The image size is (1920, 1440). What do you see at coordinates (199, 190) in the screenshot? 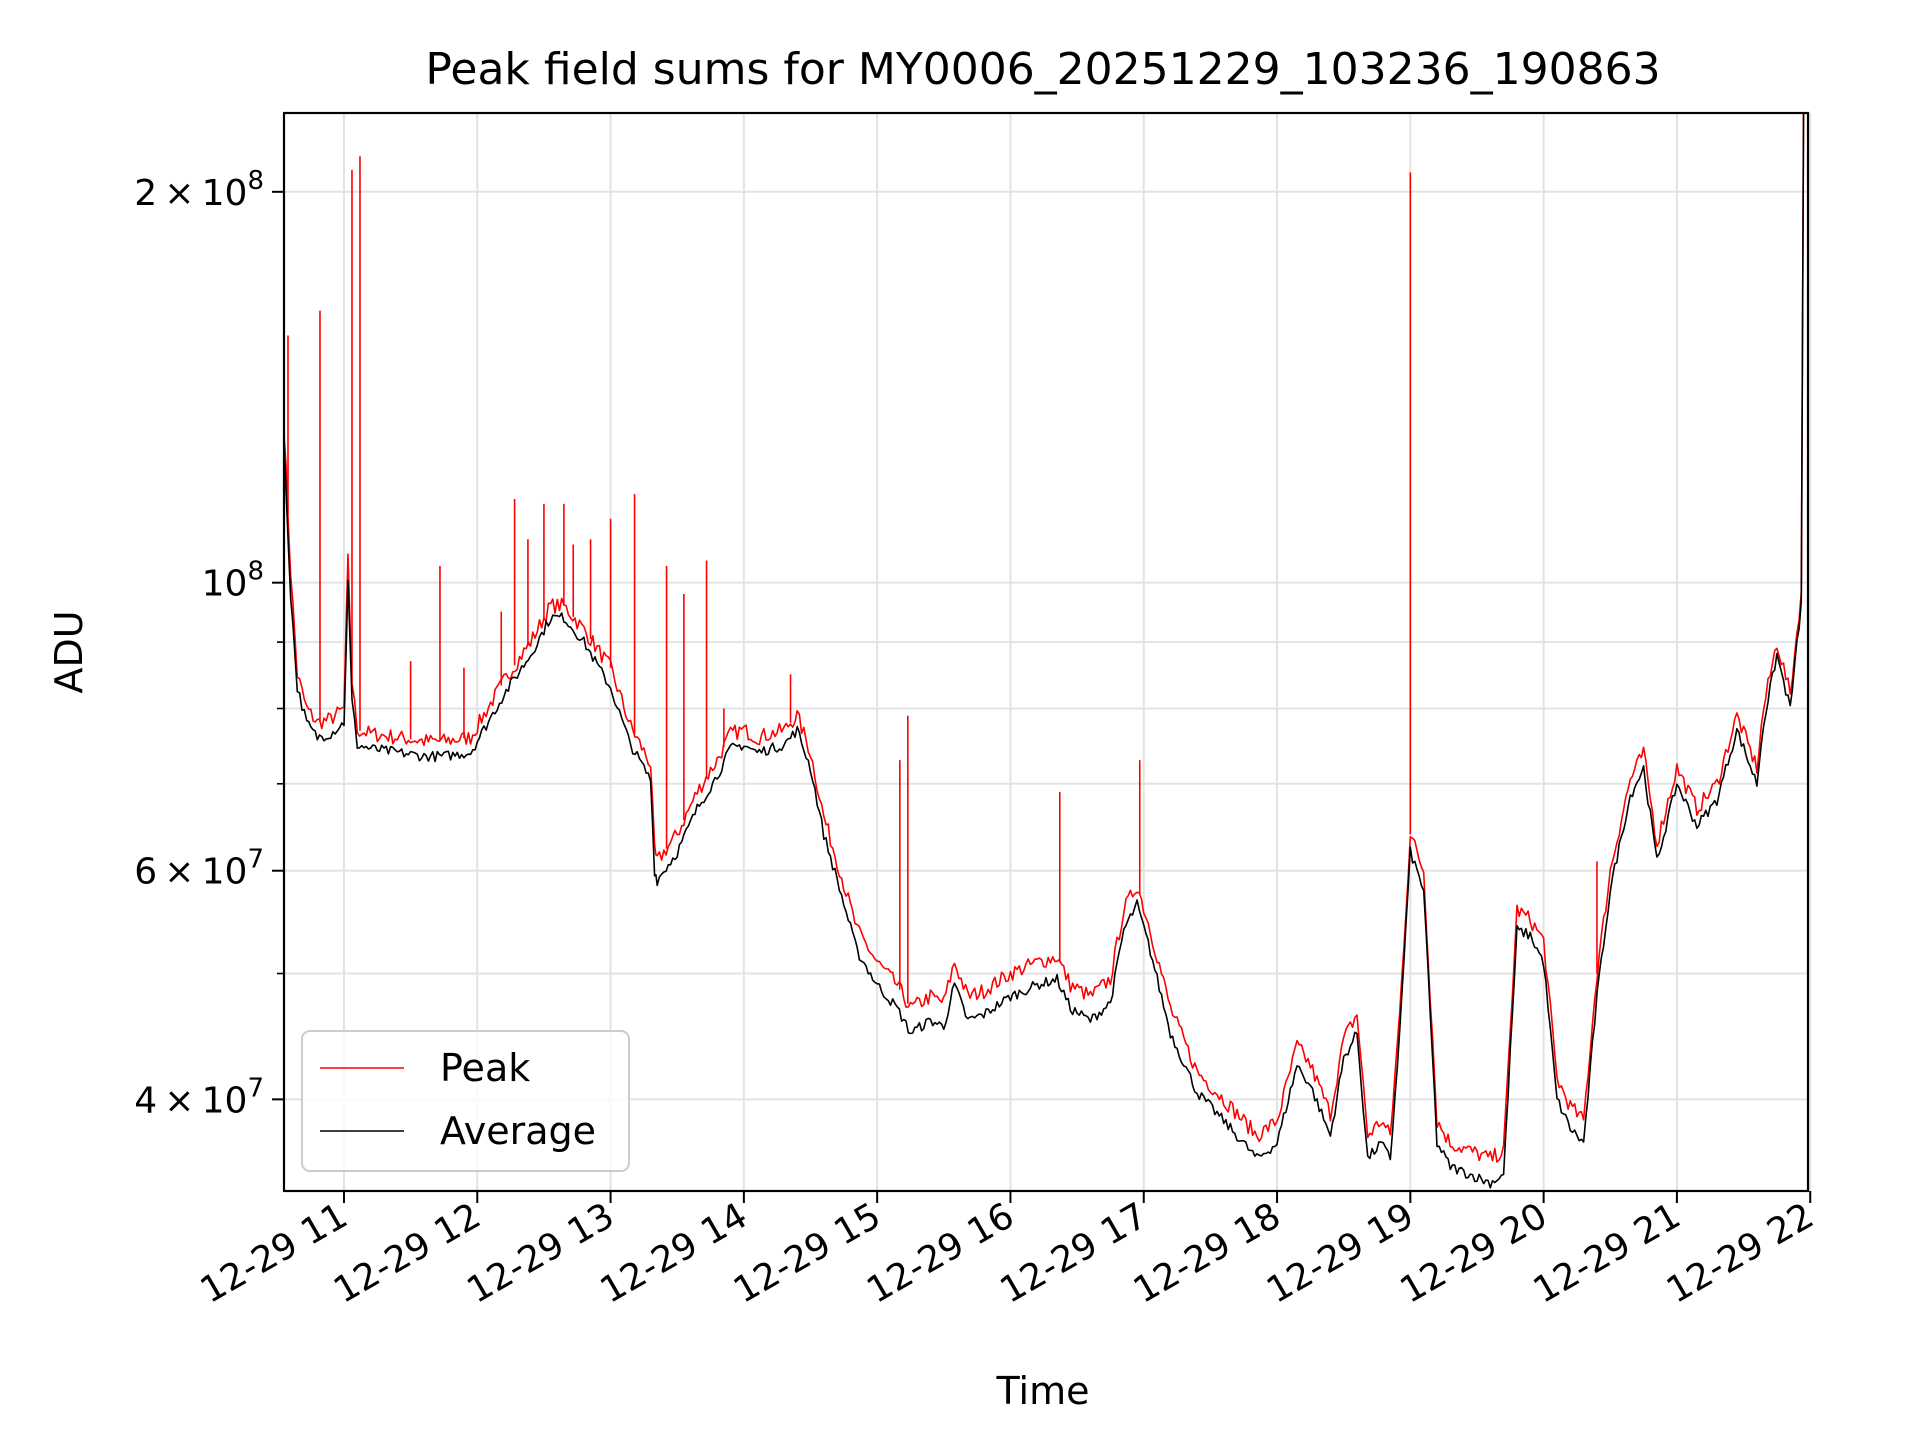
I see `y-tick-label: 2 × 108` at bounding box center [199, 190].